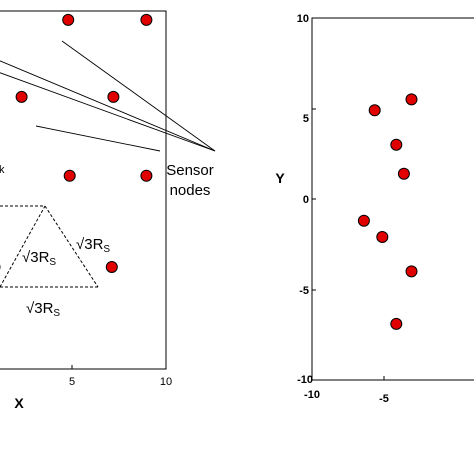  I want to click on y-tick-label-neg10: -10, so click(305, 380).